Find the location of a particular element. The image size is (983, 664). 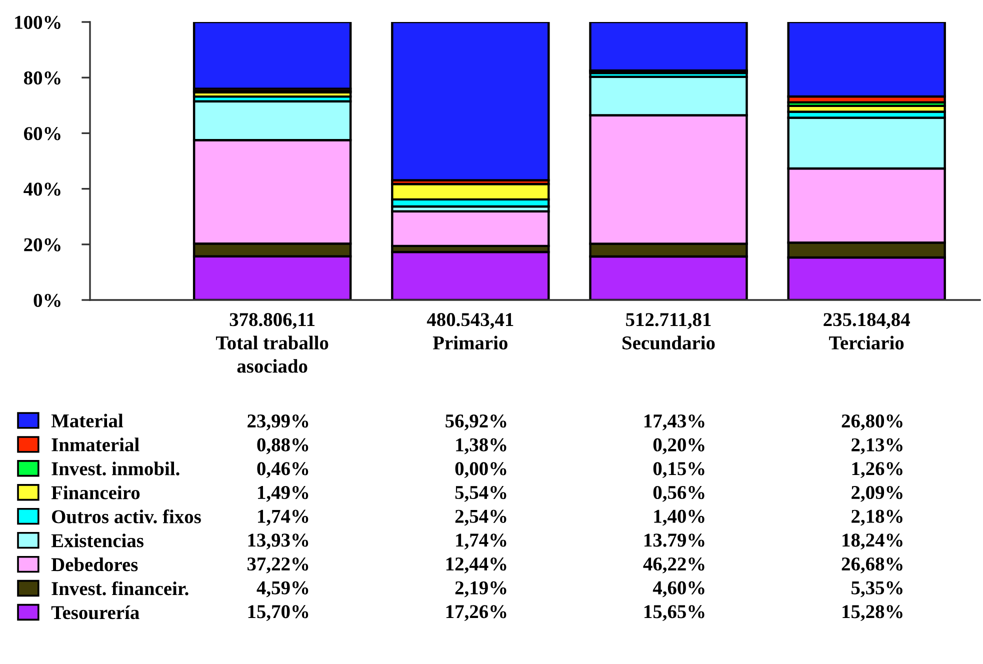

y-tick-label: 100% is located at coordinates (37, 22).